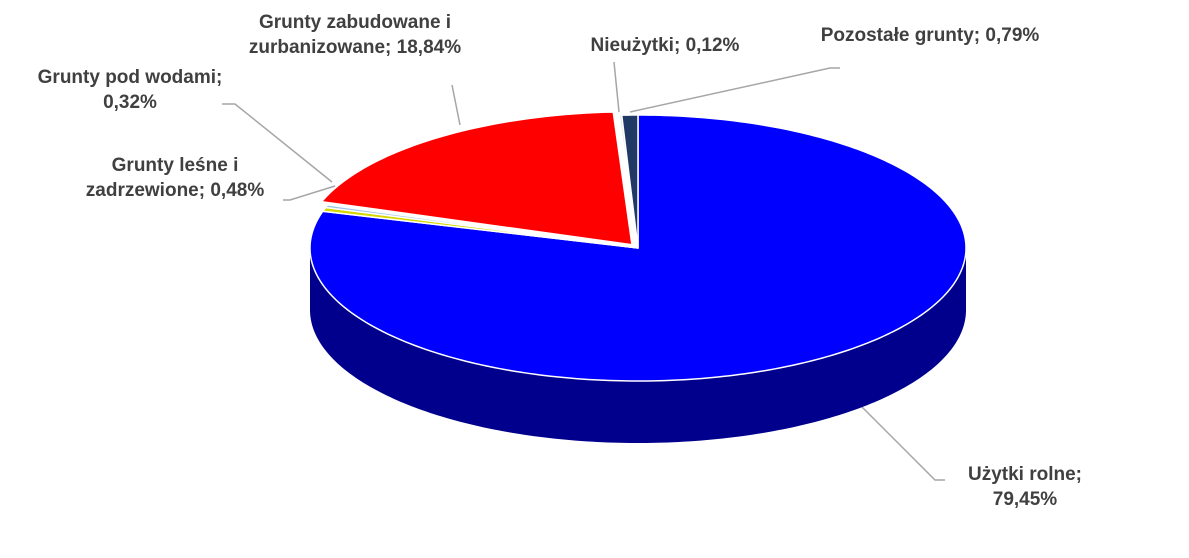 The height and width of the screenshot is (558, 1189). What do you see at coordinates (900, 35) in the screenshot?
I see `category-label: Pozostałe grunty;` at bounding box center [900, 35].